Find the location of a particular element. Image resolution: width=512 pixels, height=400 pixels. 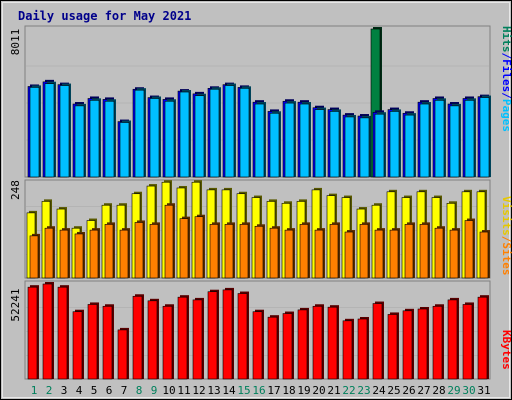

day-label-23: 23 is located at coordinates (363, 390).